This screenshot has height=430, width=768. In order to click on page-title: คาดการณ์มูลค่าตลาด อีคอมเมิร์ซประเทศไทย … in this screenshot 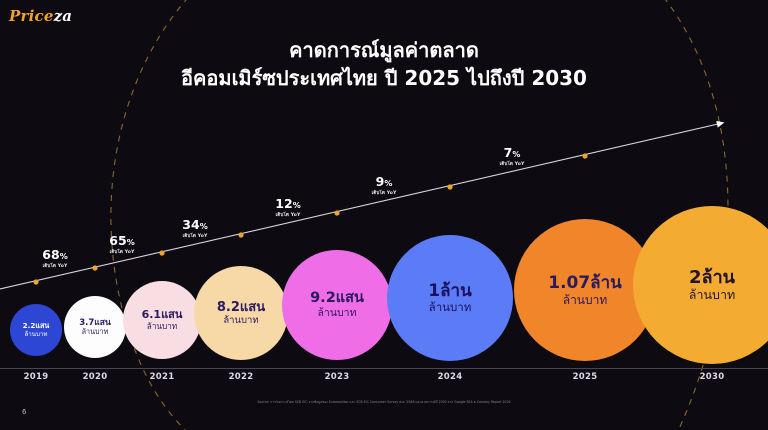, I will do `click(384, 64)`.